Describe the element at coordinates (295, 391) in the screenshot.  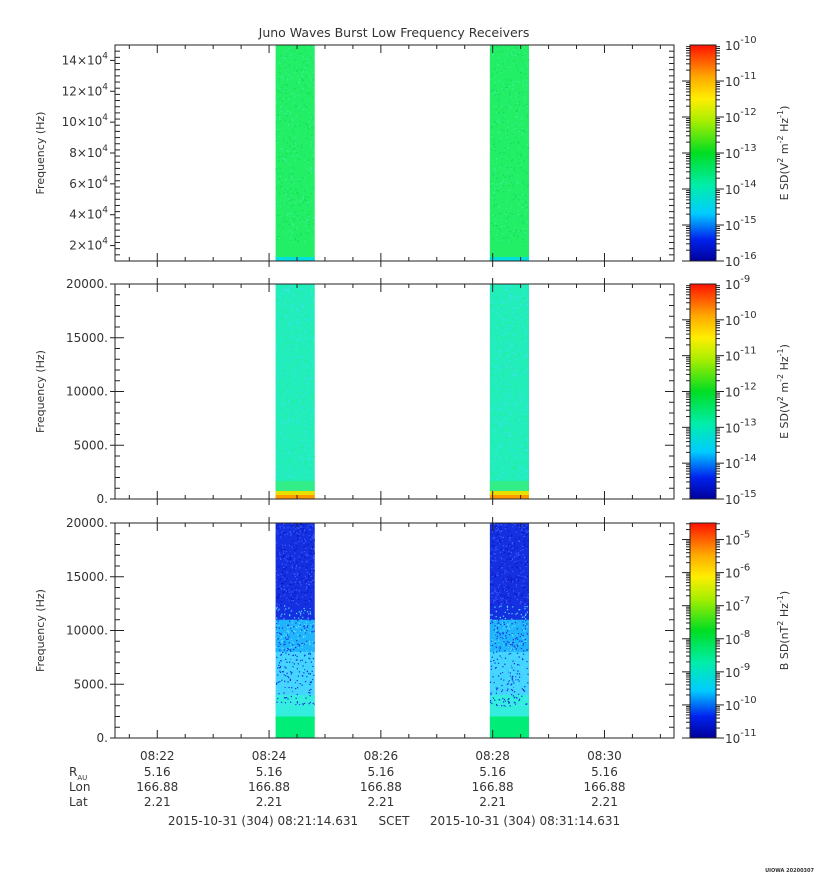
I see `burst-band-main` at that location.